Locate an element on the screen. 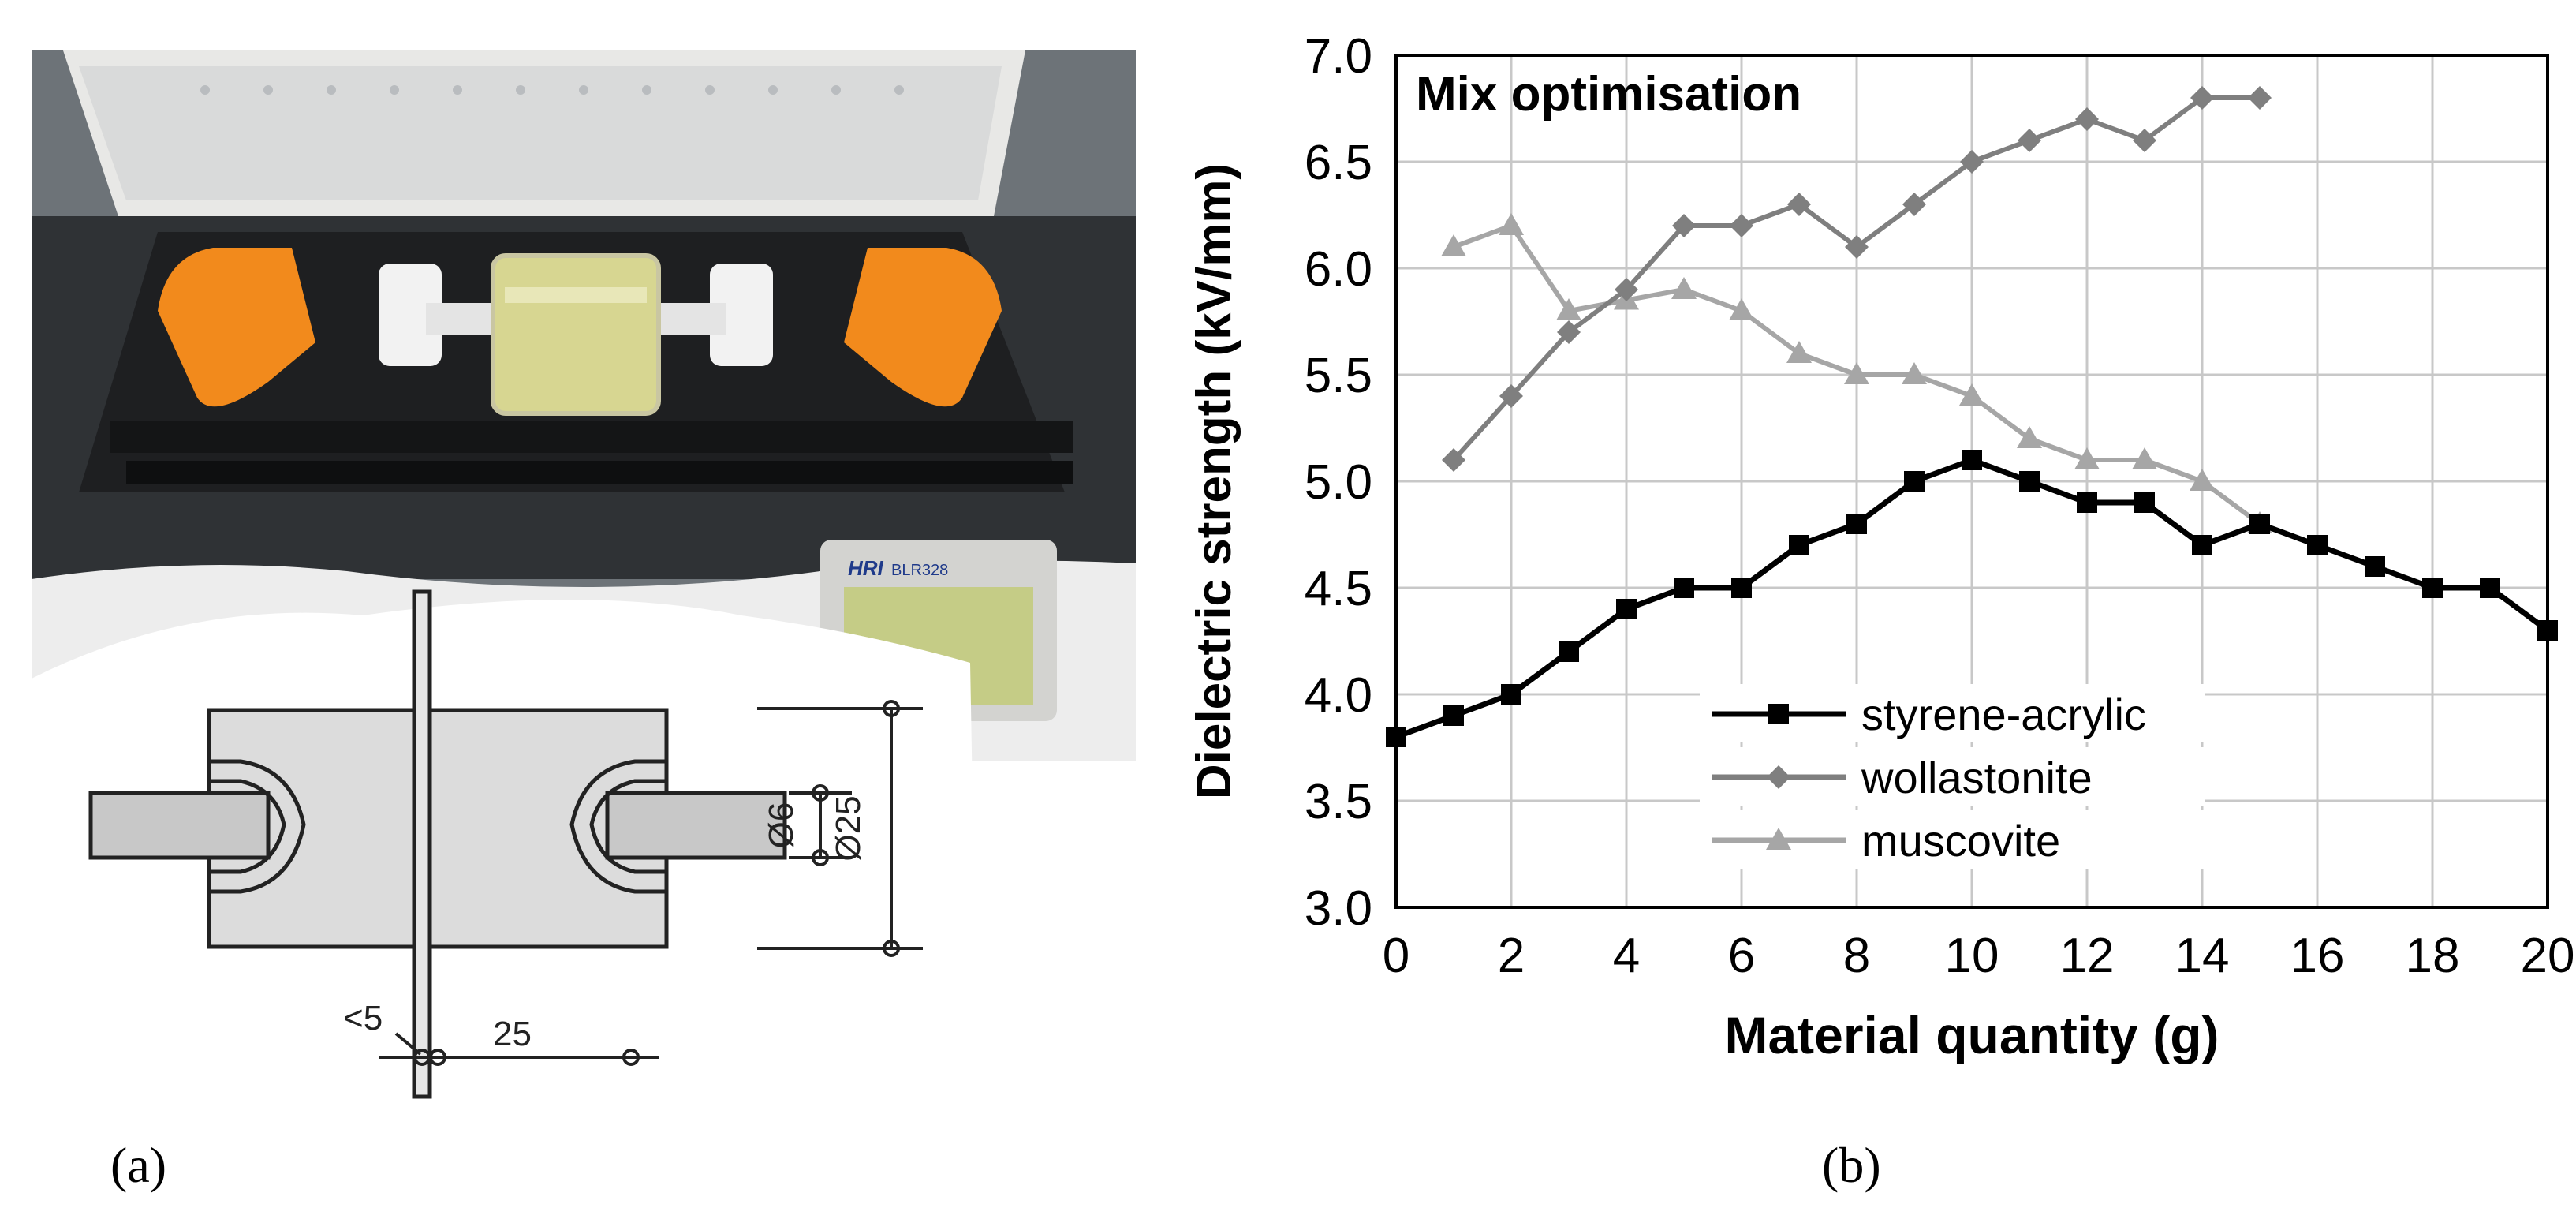 This screenshot has height=1219, width=2576. x-axis-label: Material quantity (g) is located at coordinates (1971, 1035).